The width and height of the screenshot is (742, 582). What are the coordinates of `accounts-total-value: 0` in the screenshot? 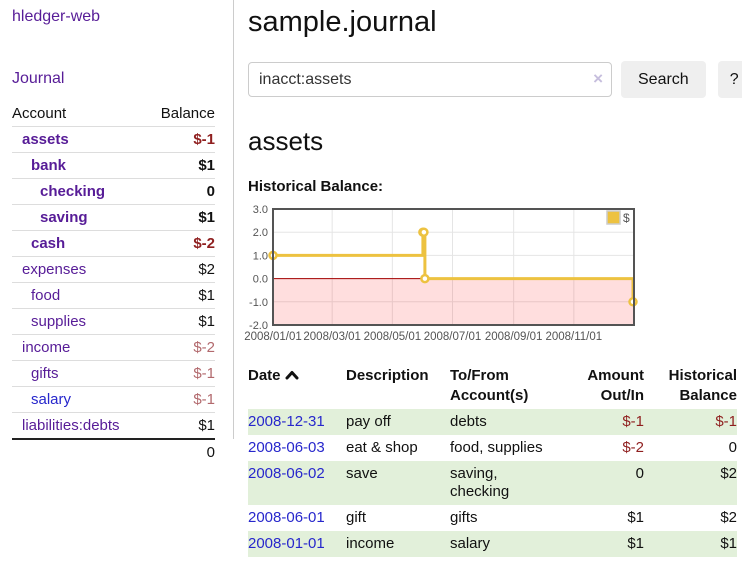 It's located at (180, 451).